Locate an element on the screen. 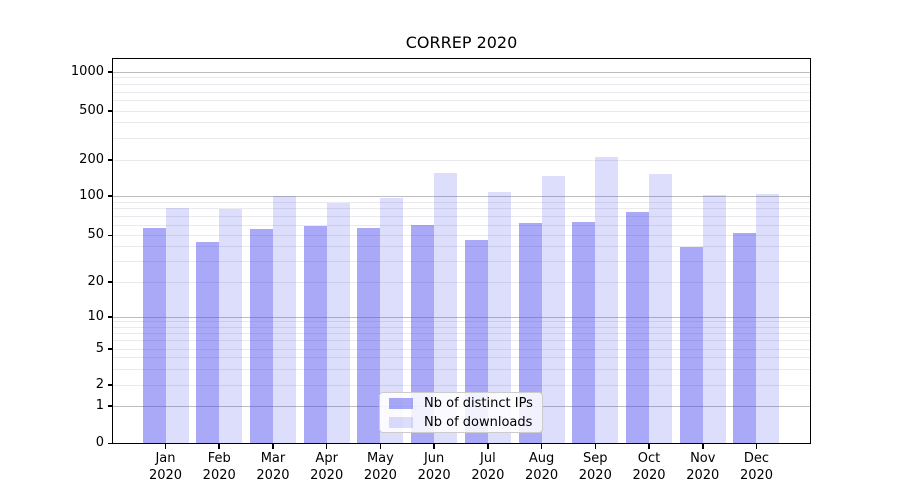 Image resolution: width=900 pixels, height=500 pixels. x-tick-label: Apr 2020 is located at coordinates (327, 467).